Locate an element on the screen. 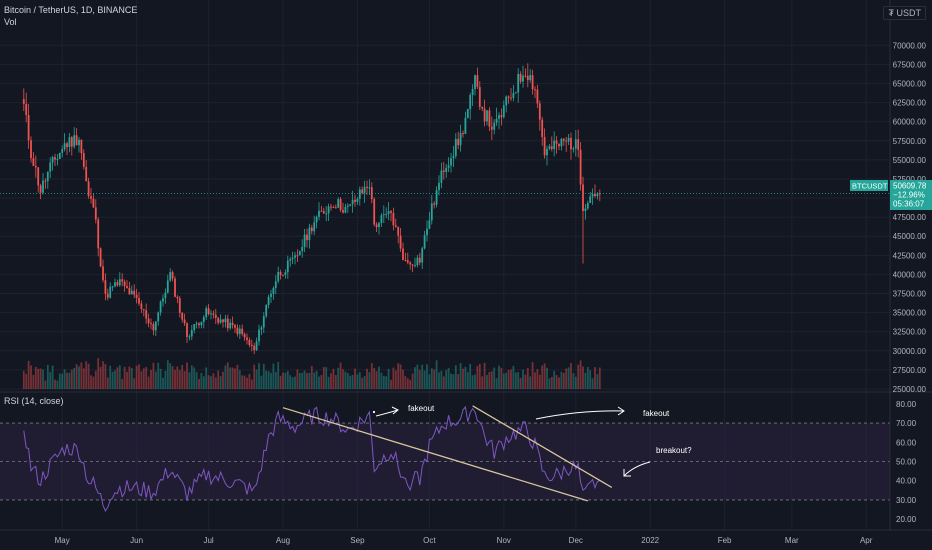  annotation-label: fakeout is located at coordinates (656, 413).